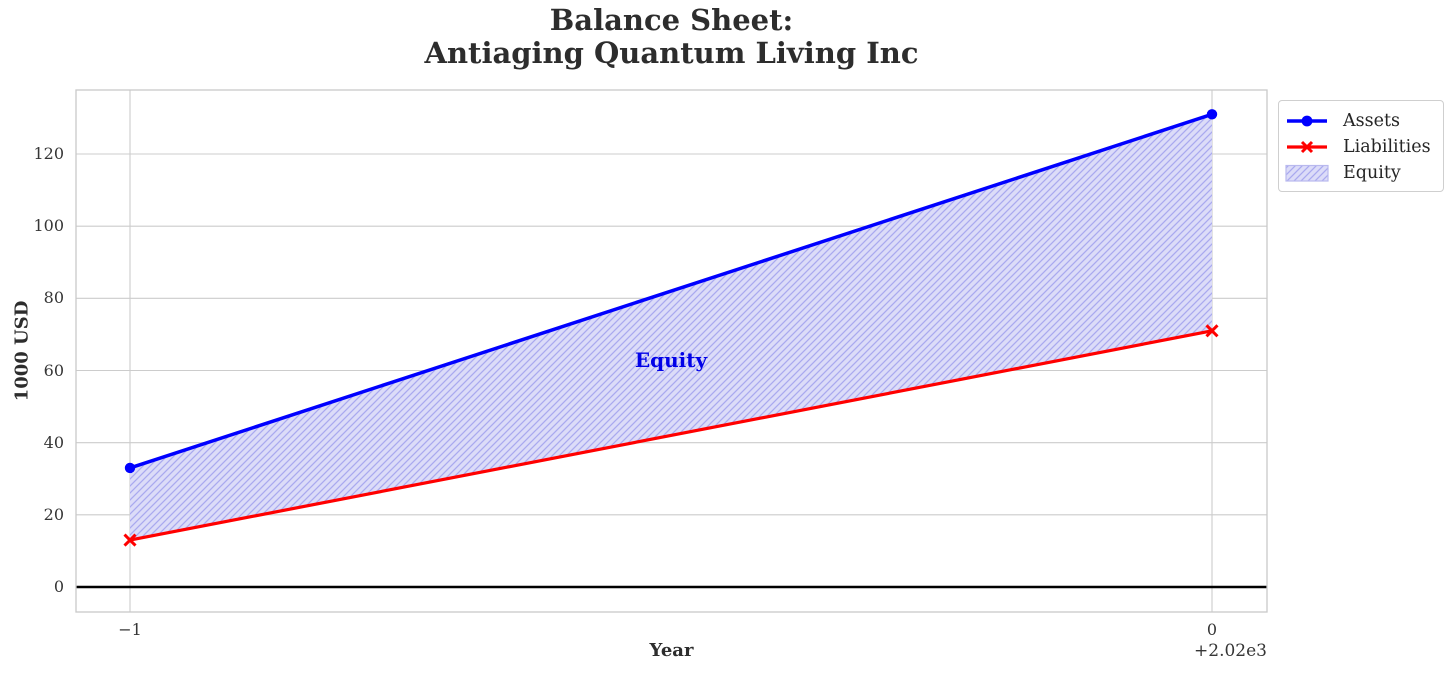 The image size is (1453, 673). What do you see at coordinates (48, 153) in the screenshot?
I see `y-tick-label: 120` at bounding box center [48, 153].